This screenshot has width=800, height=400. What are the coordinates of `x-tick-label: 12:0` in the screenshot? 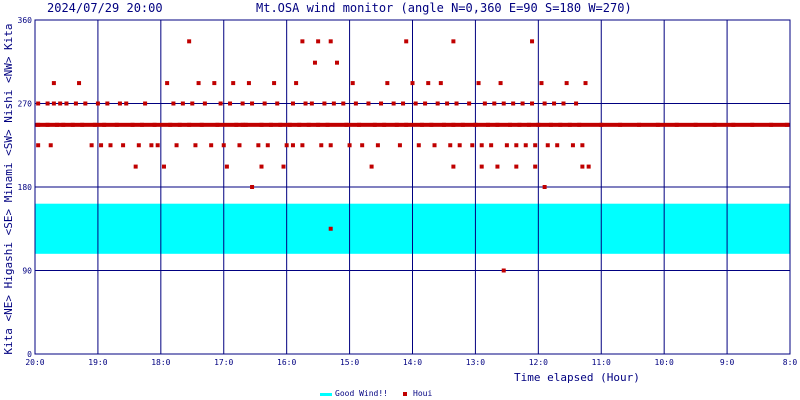 It's located at (538, 362).